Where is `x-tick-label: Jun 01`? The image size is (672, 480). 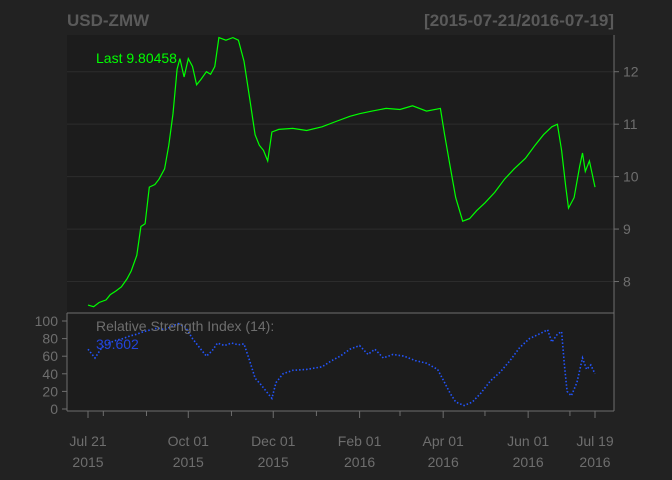
x-tick-label: Jun 01 is located at coordinates (528, 441).